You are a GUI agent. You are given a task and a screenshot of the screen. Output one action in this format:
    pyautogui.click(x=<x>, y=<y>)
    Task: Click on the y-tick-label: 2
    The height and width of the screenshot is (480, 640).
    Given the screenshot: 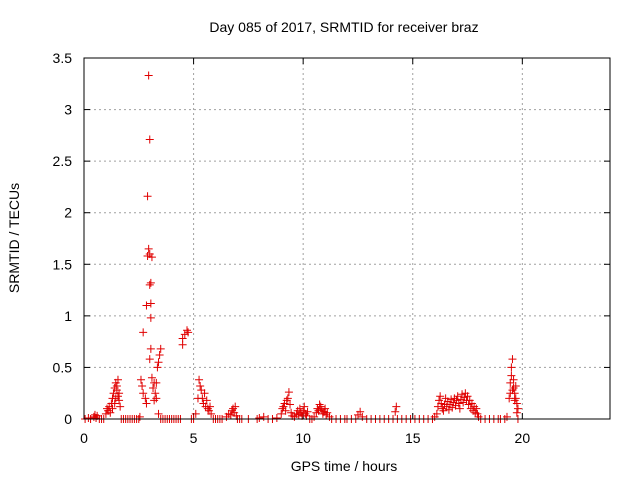 What is the action you would take?
    pyautogui.click(x=68, y=213)
    